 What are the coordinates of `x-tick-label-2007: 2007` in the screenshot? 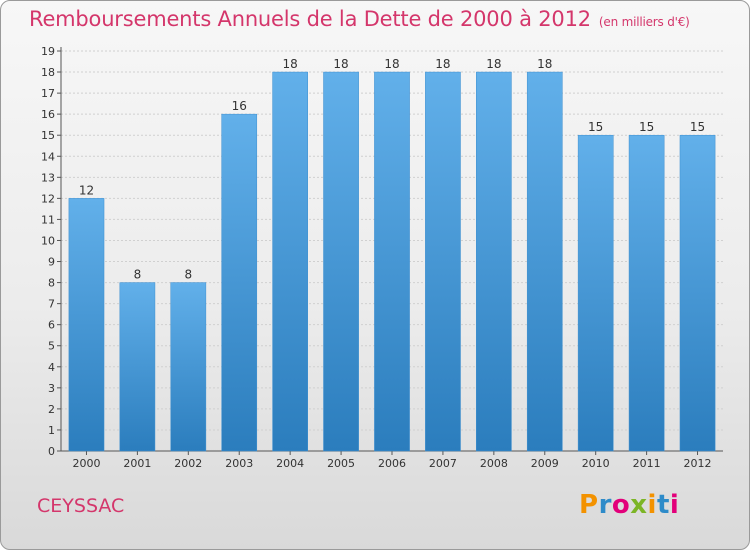 It's located at (443, 463).